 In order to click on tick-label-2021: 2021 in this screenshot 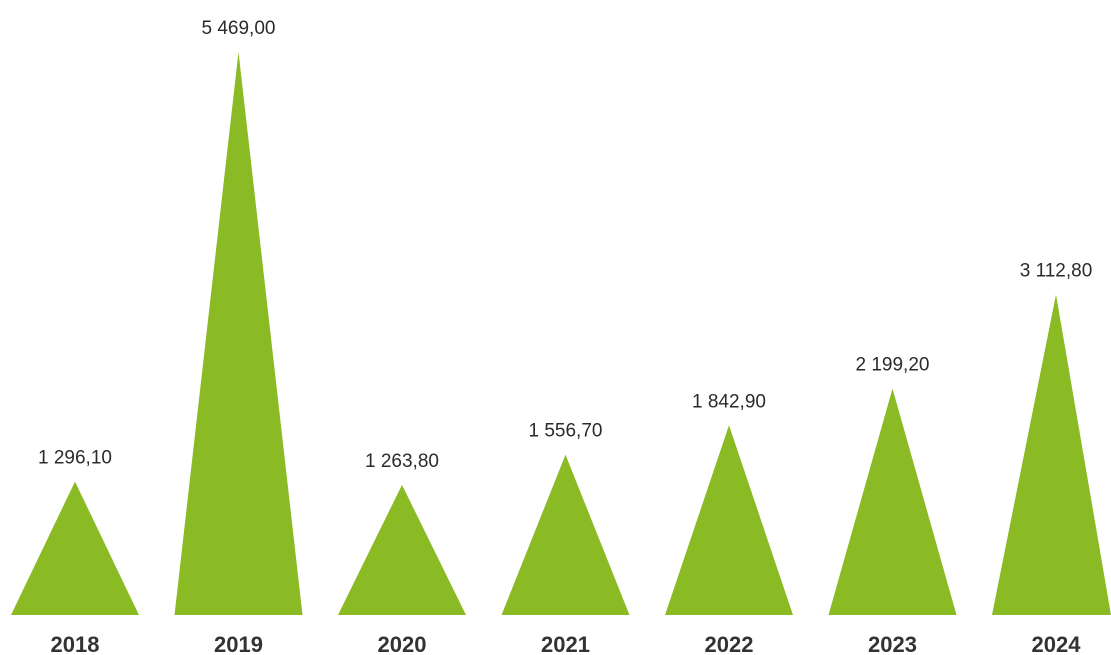, I will do `click(565, 643)`.